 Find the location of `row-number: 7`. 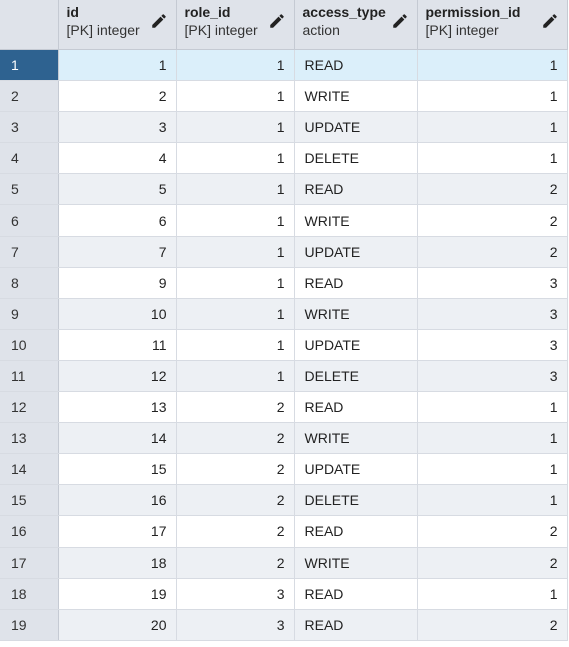

row-number: 7 is located at coordinates (29, 252).